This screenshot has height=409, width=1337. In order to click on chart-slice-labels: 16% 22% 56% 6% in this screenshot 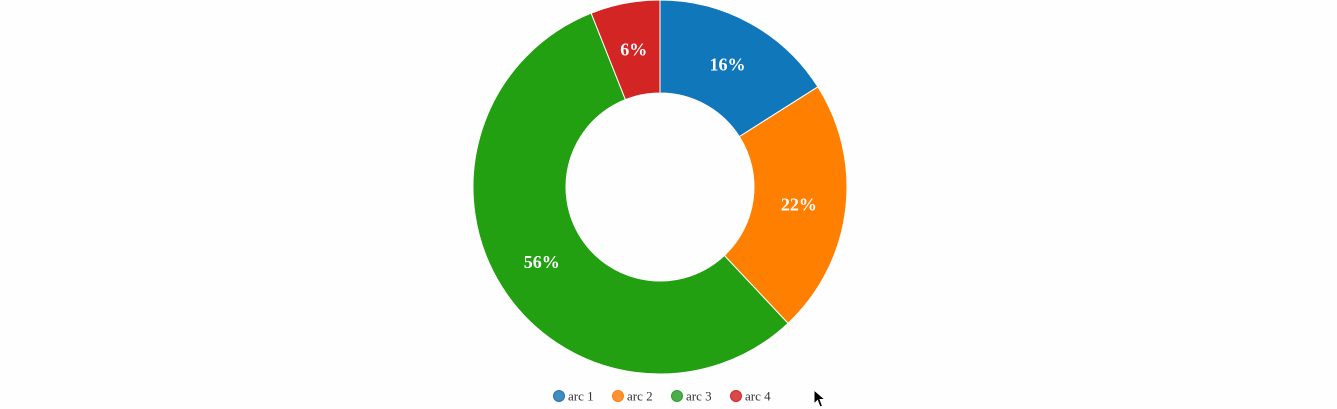, I will do `click(670, 155)`.